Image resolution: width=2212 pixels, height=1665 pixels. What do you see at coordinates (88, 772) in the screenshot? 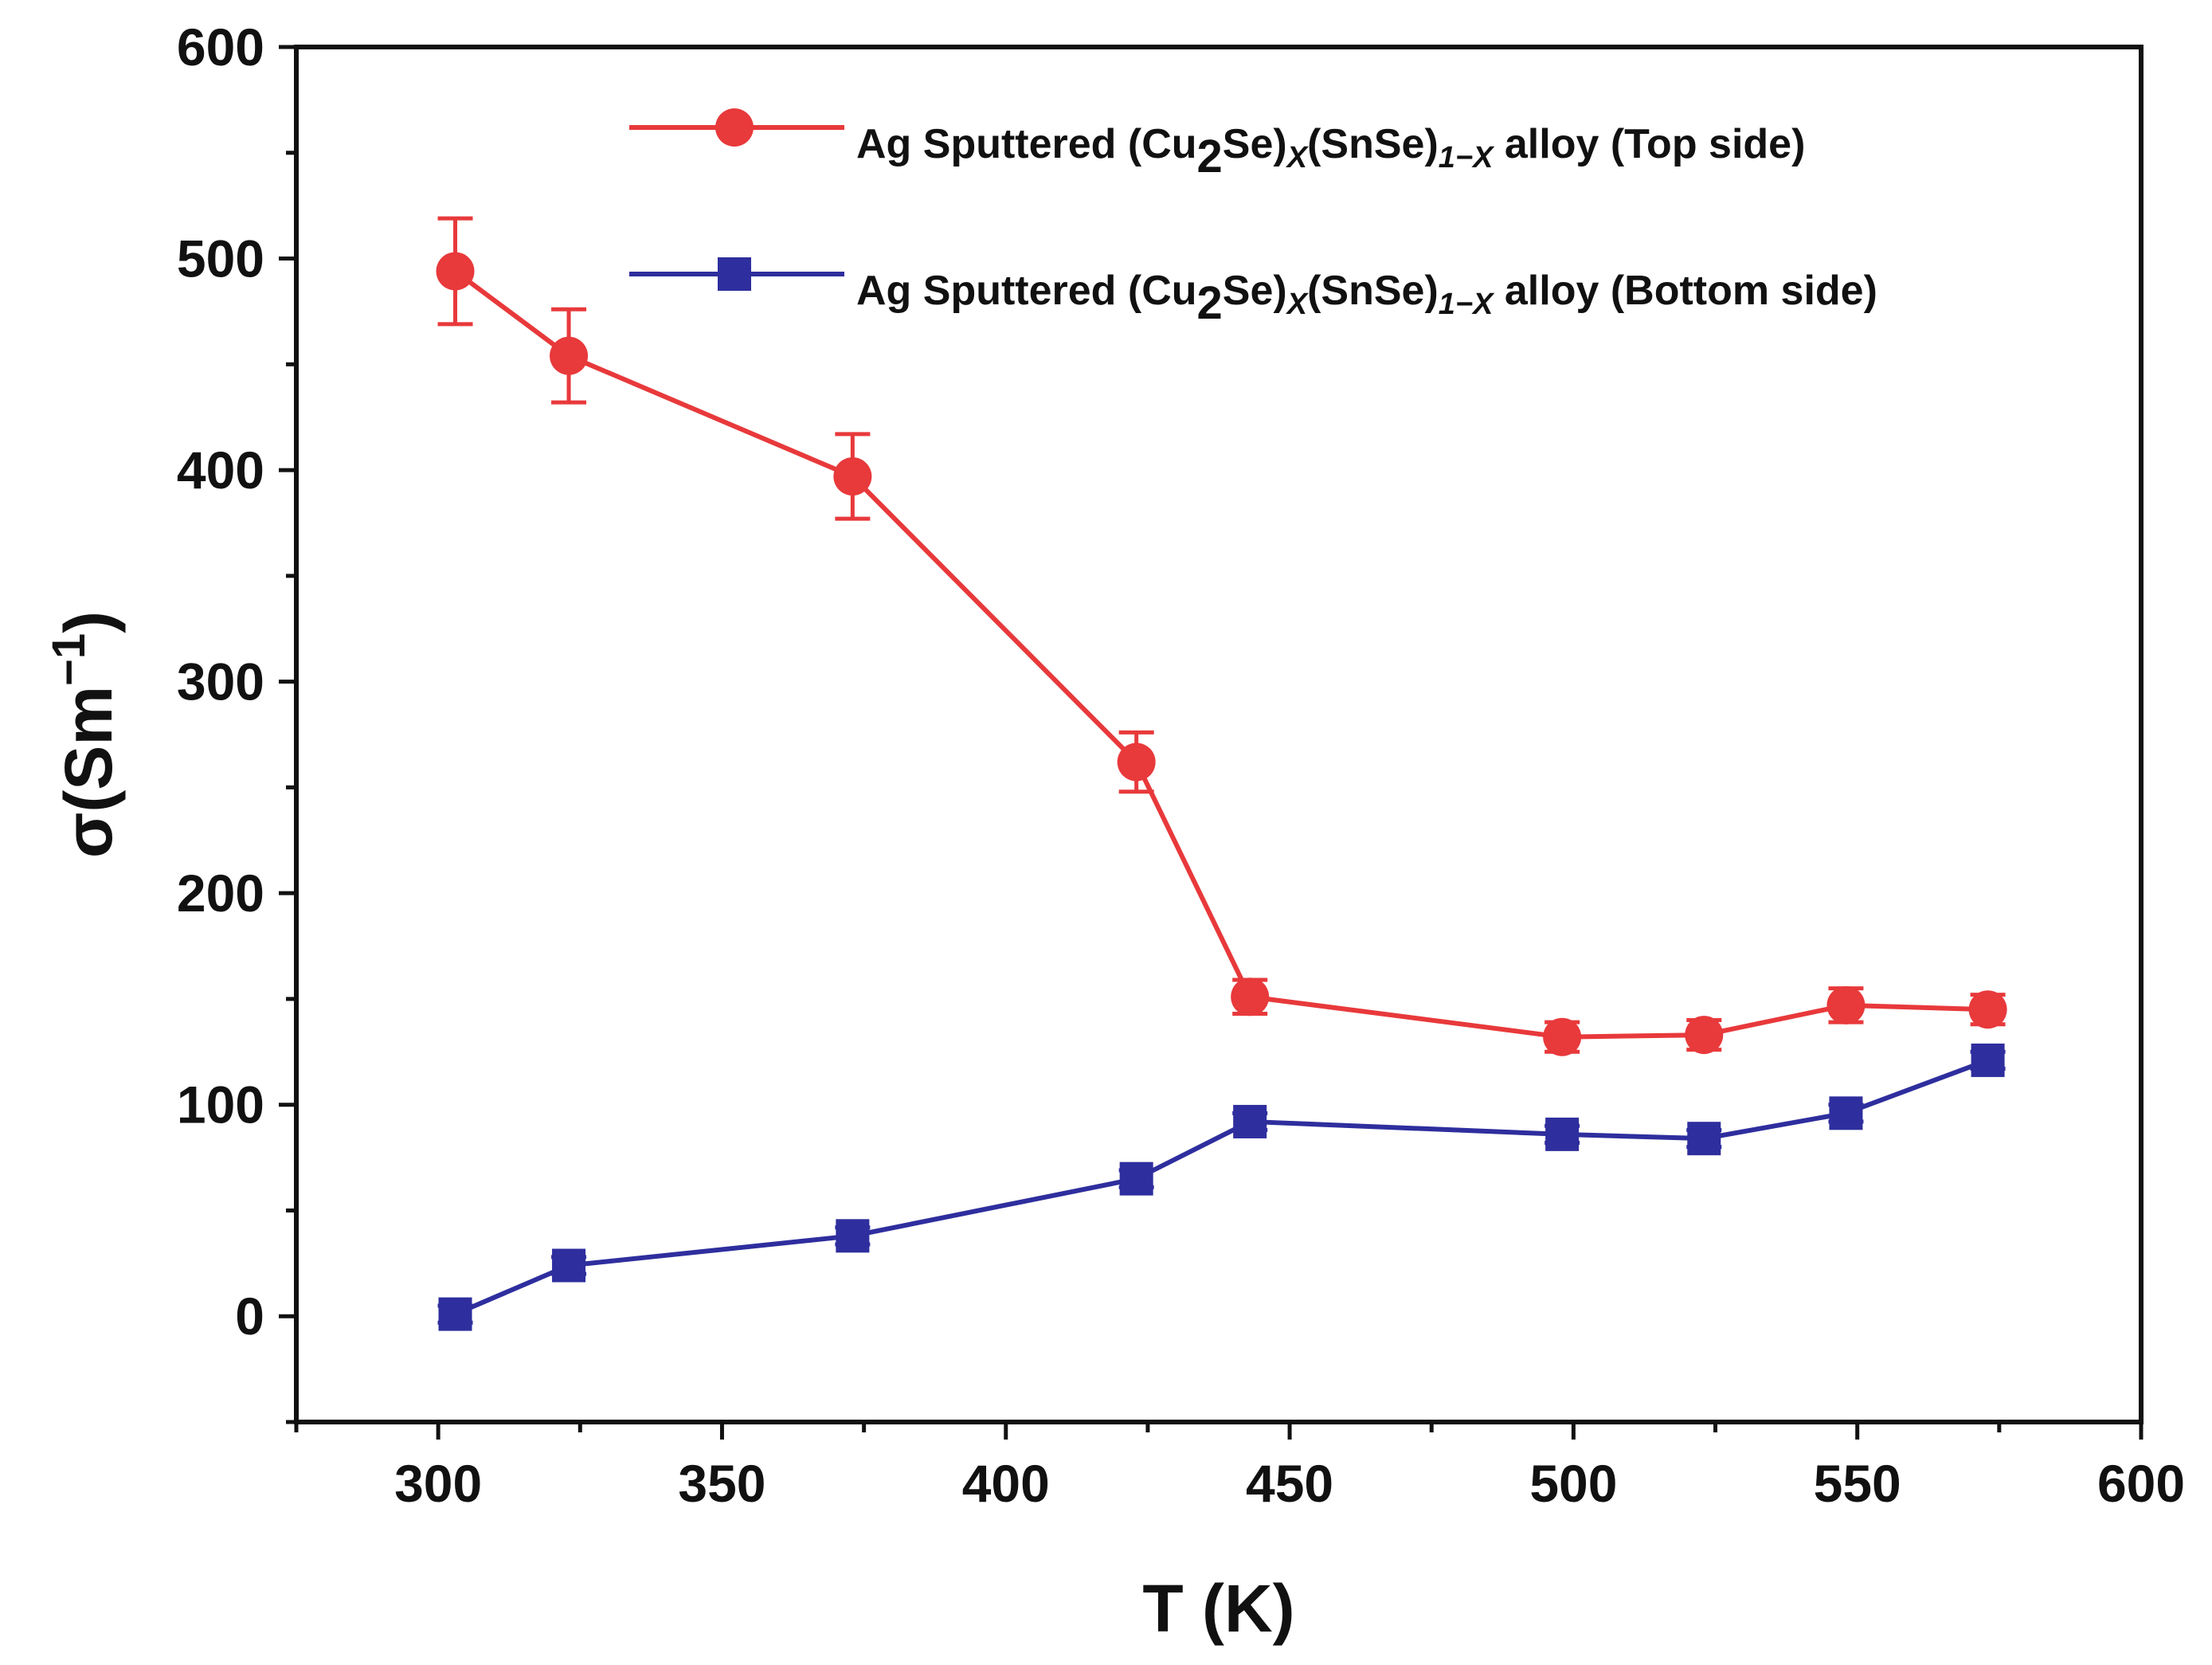
I see `y-axis-title-main: σ(Sm` at bounding box center [88, 772].